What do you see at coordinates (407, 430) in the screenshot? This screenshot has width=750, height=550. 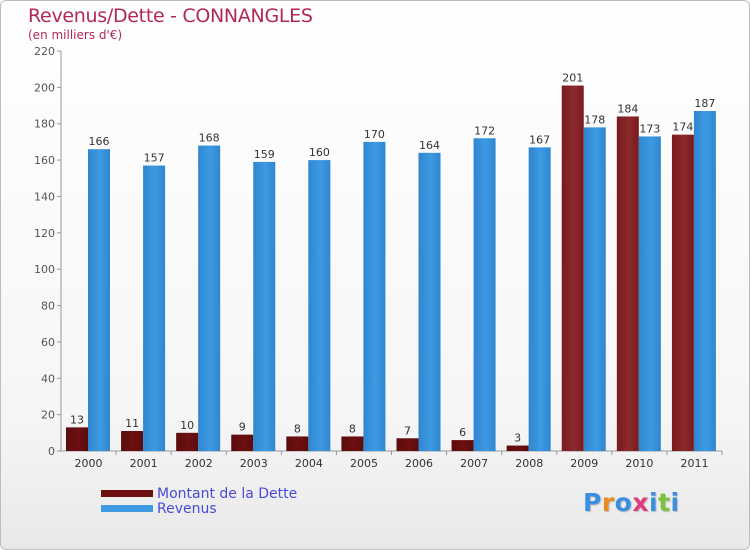 I see `data-label-dette: 7` at bounding box center [407, 430].